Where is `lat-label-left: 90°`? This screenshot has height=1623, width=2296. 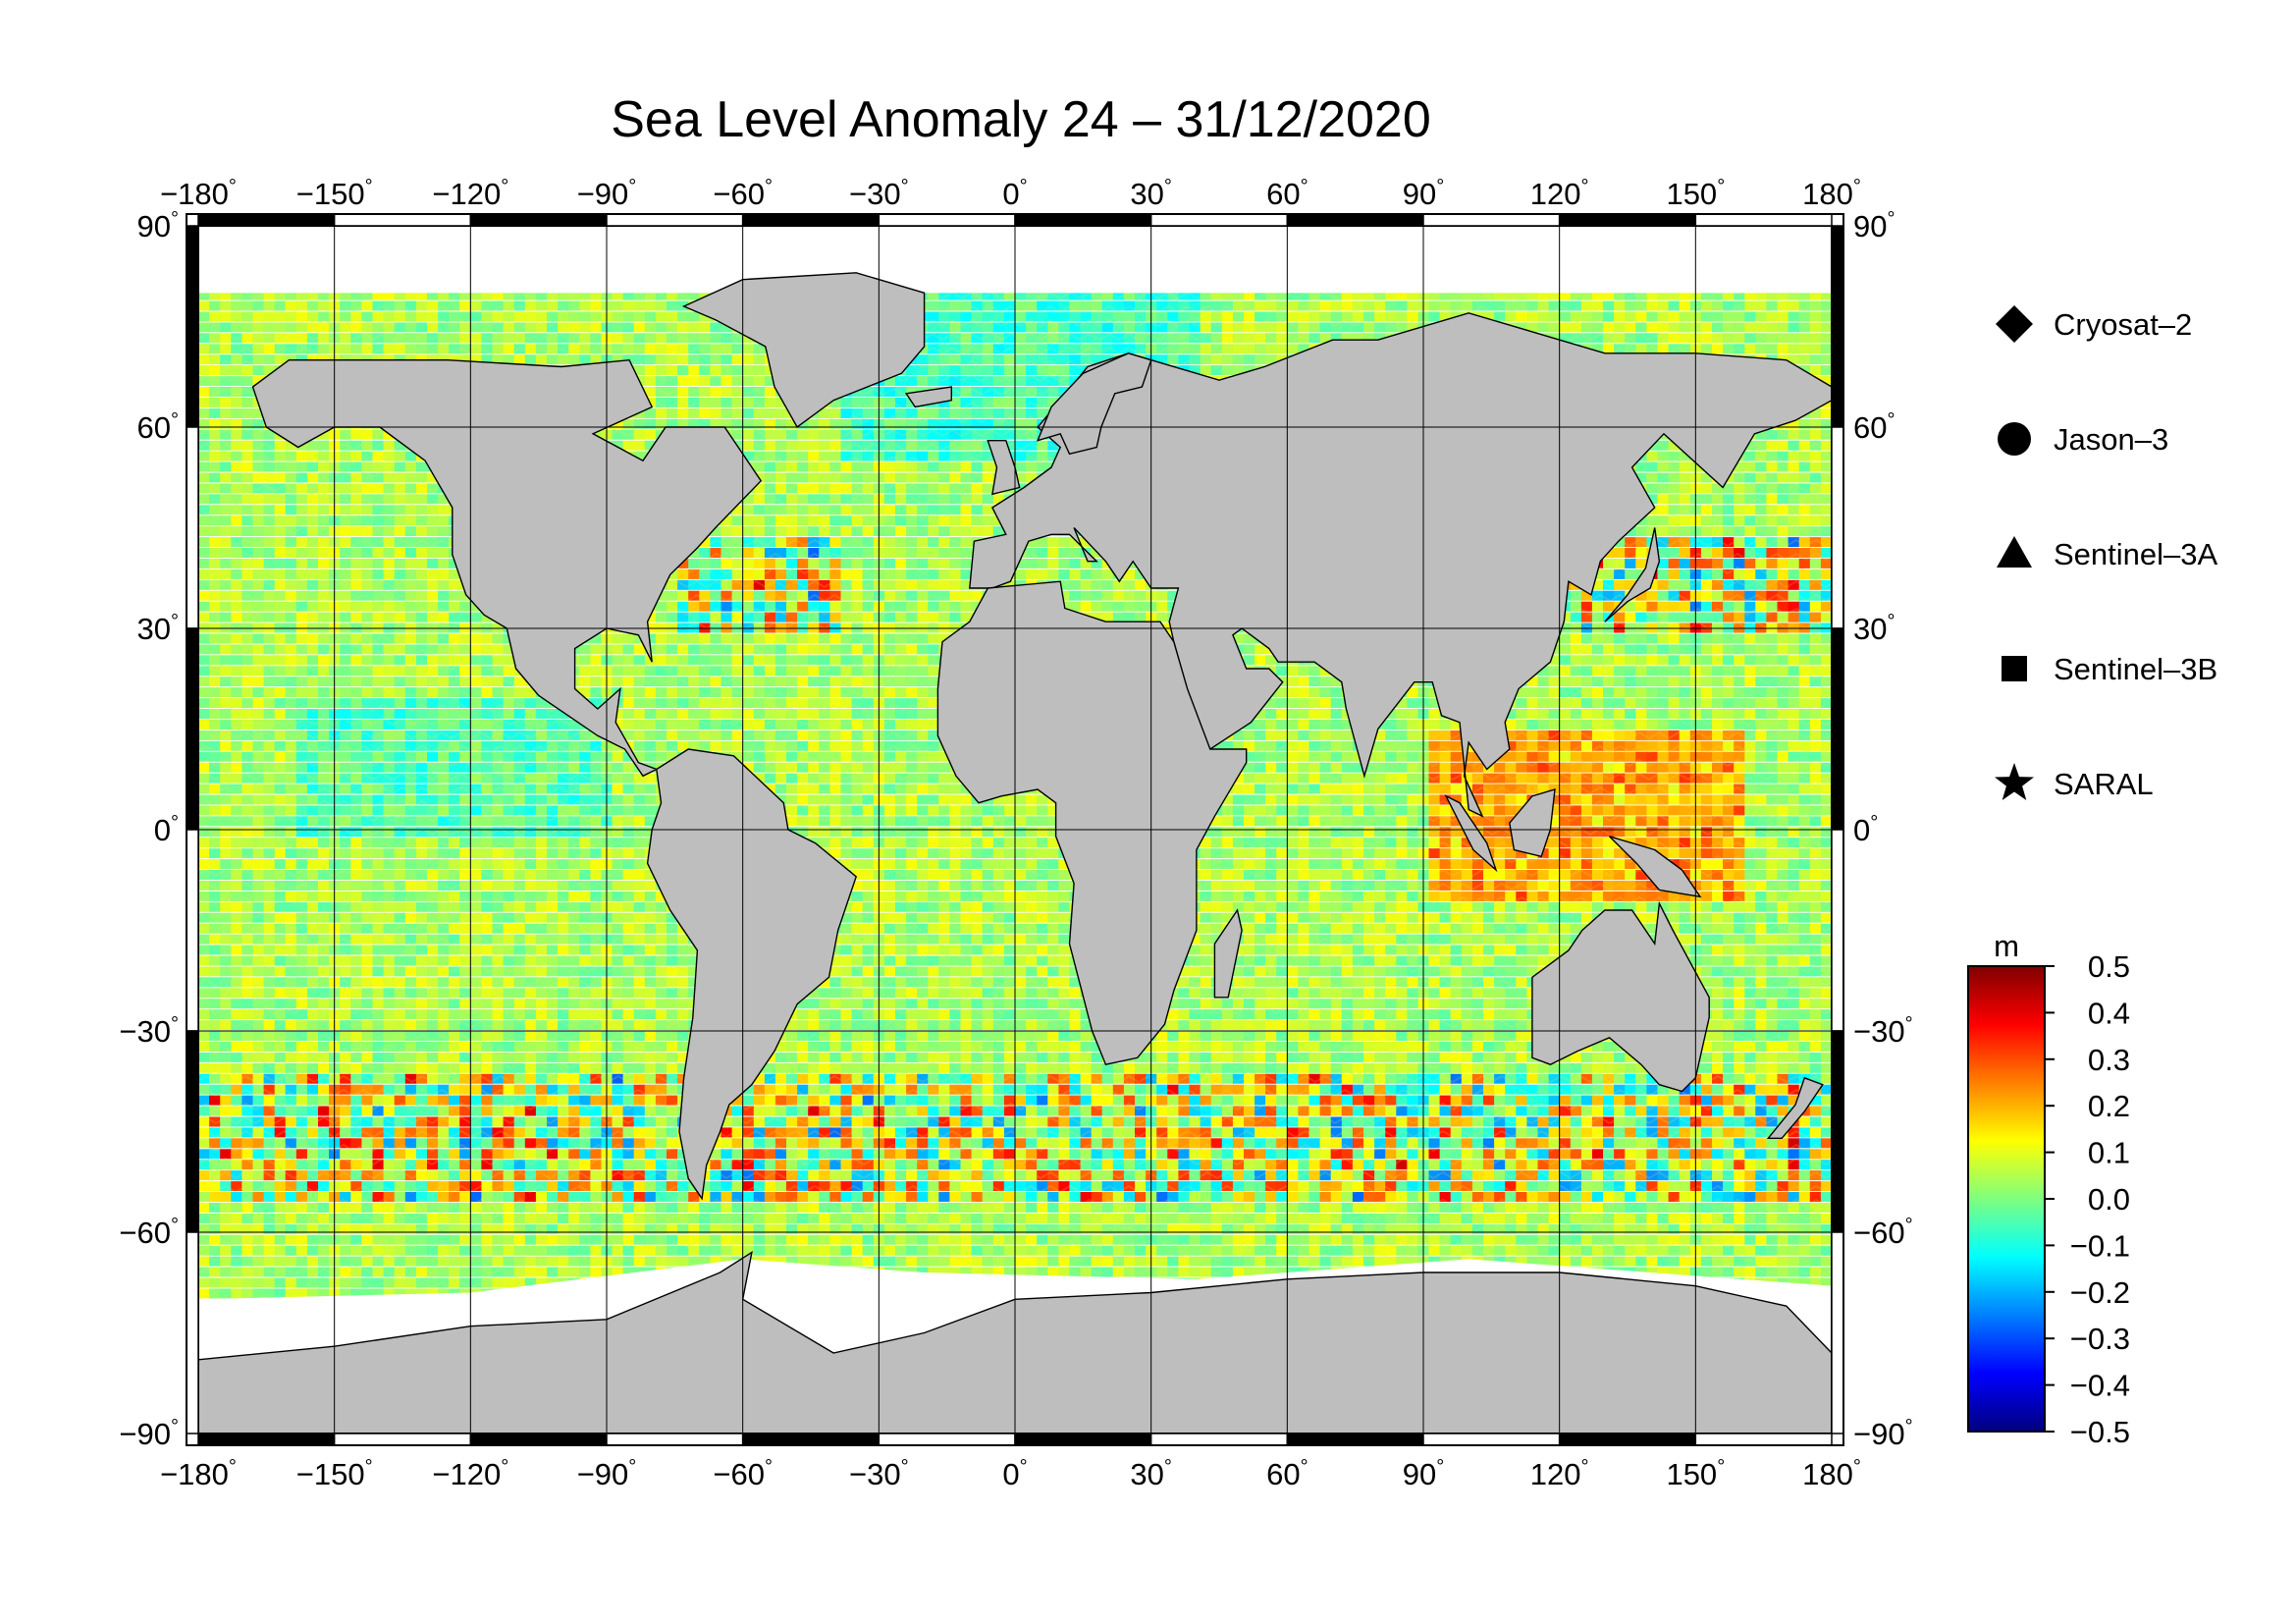
lat-label-left: 90° is located at coordinates (158, 225).